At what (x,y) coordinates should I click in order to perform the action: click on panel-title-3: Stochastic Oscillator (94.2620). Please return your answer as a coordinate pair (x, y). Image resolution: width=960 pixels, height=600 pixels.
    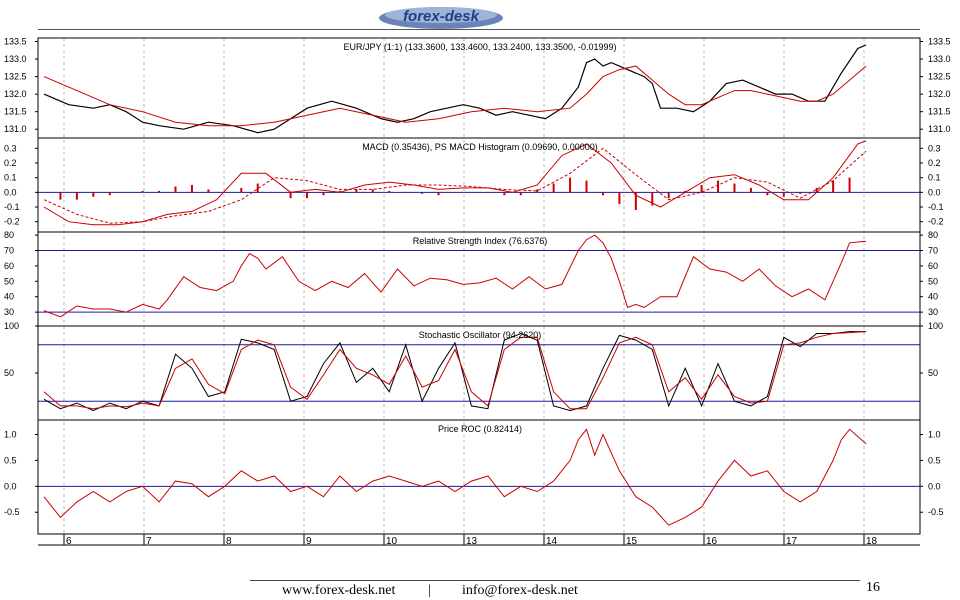
    Looking at the image, I should click on (480, 335).